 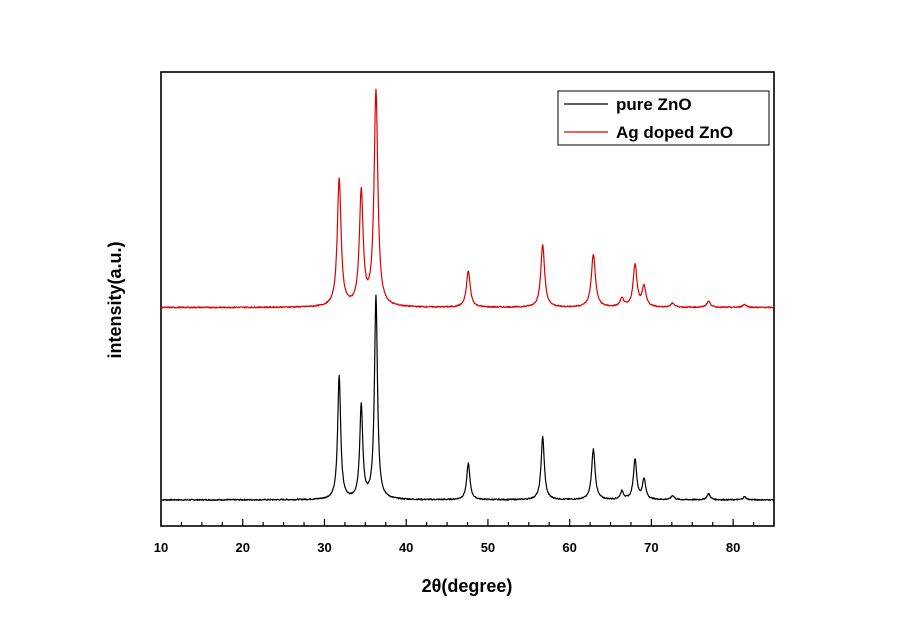 What do you see at coordinates (569, 547) in the screenshot?
I see `x-tick-label: 60` at bounding box center [569, 547].